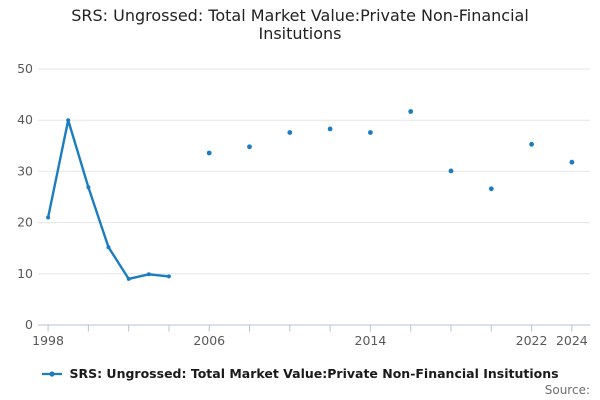 The image size is (600, 400). I want to click on y-tick-label: 0, so click(29, 324).